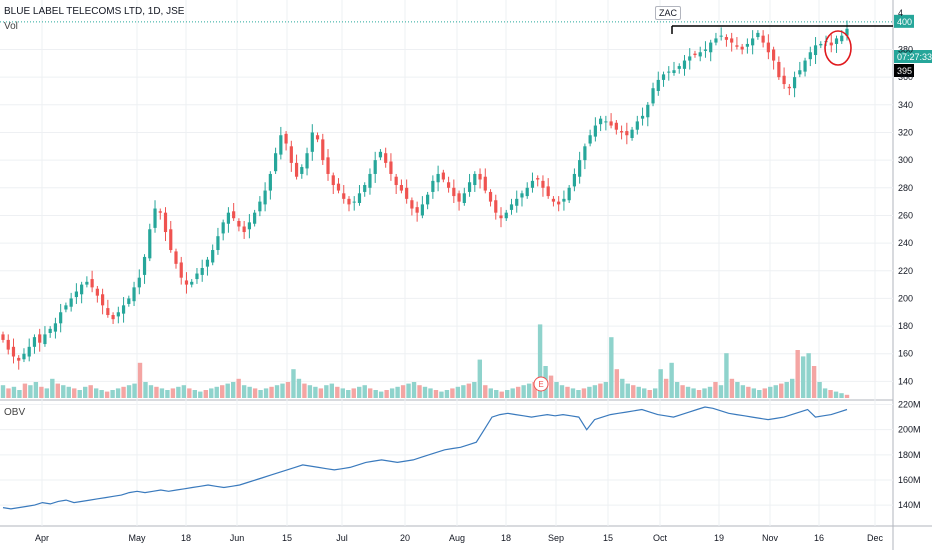 The height and width of the screenshot is (550, 932). What do you see at coordinates (94, 11) in the screenshot?
I see `symbol-title: BLUE LABEL TELECOMS LTD, 1D, JSE` at bounding box center [94, 11].